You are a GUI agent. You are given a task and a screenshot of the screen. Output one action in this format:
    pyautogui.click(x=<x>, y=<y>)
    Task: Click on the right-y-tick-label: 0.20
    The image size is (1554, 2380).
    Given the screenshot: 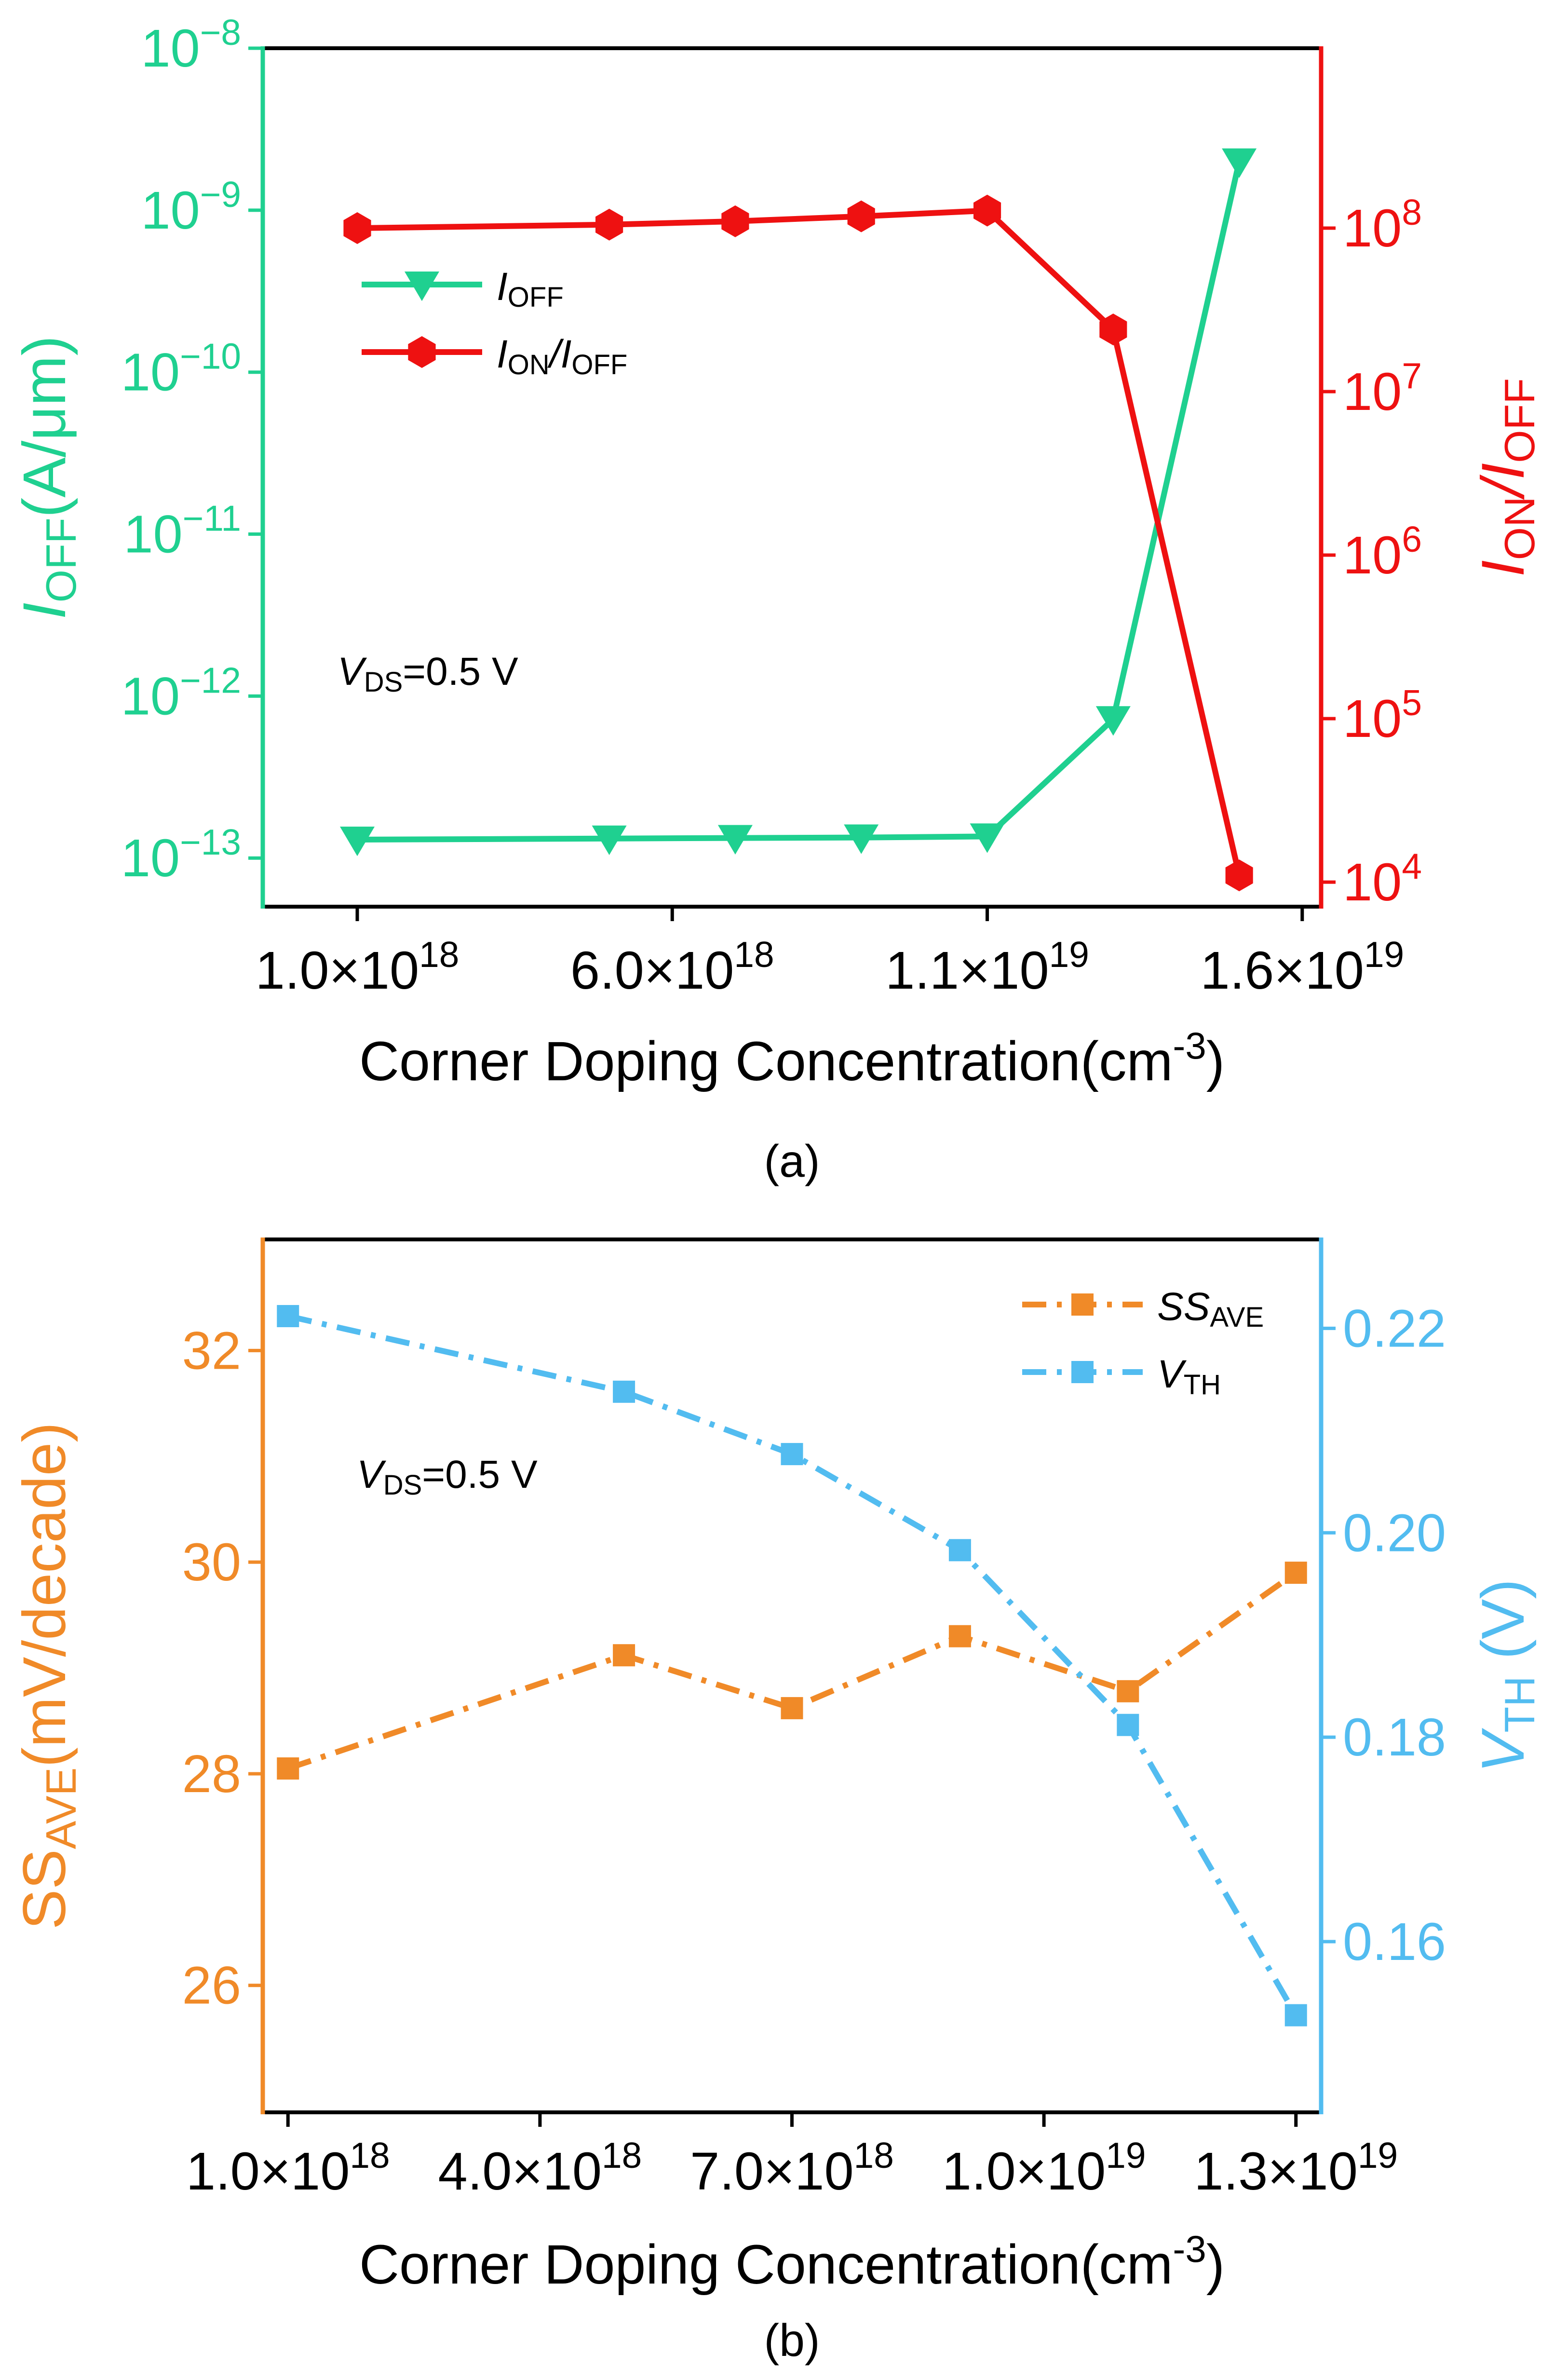 What is the action you would take?
    pyautogui.click(x=1394, y=1533)
    